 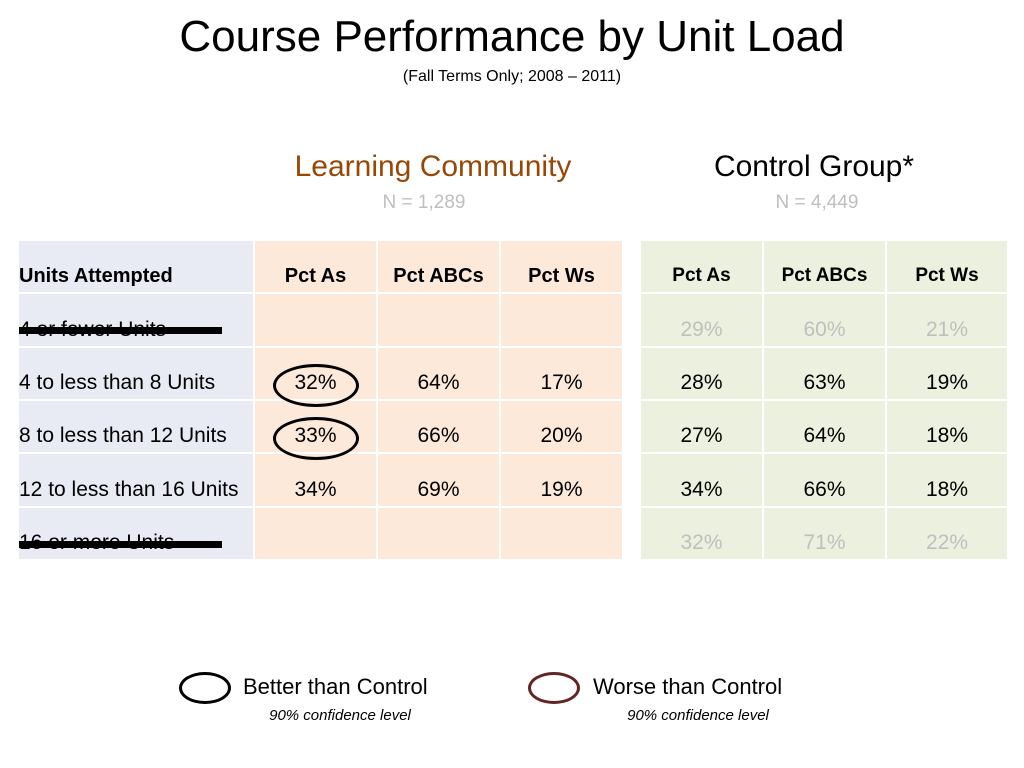 I want to click on cg-pct-as-value: 29%, so click(x=701, y=329).